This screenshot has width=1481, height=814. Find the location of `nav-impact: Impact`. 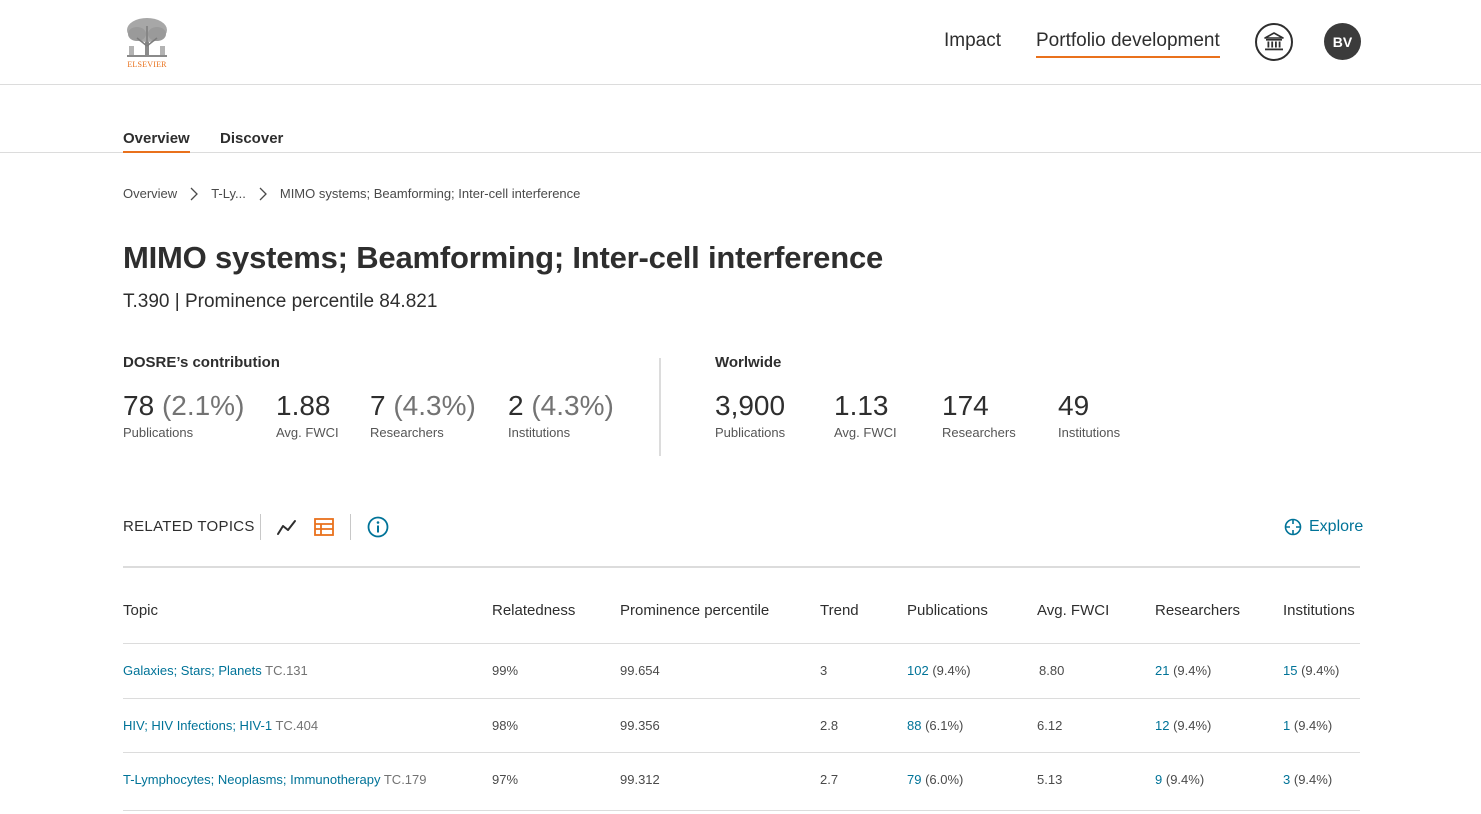

nav-impact: Impact is located at coordinates (973, 40).